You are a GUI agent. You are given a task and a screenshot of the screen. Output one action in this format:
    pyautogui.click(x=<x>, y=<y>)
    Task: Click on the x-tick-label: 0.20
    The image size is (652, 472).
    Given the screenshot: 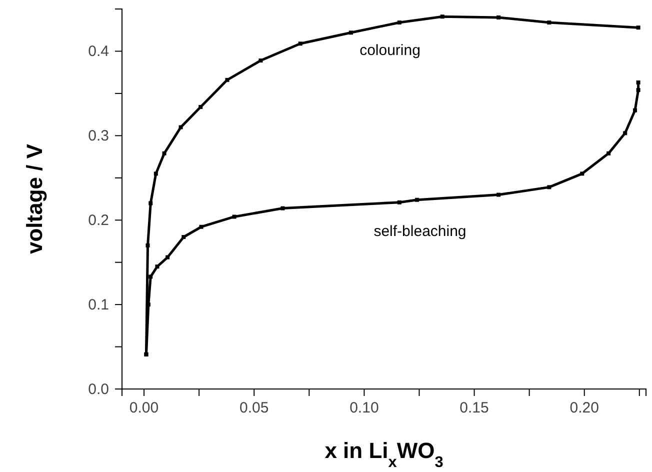 What is the action you would take?
    pyautogui.click(x=584, y=408)
    